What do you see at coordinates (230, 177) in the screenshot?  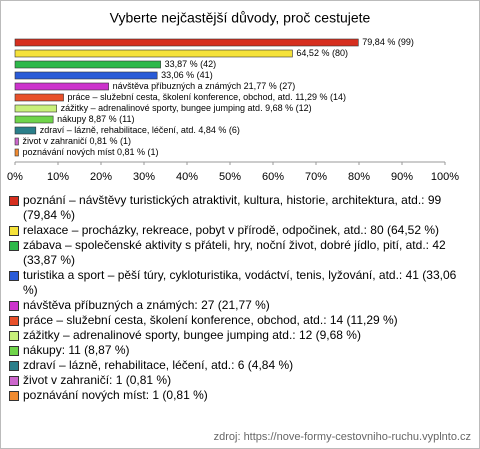 I see `x-tick-label: 50%` at bounding box center [230, 177].